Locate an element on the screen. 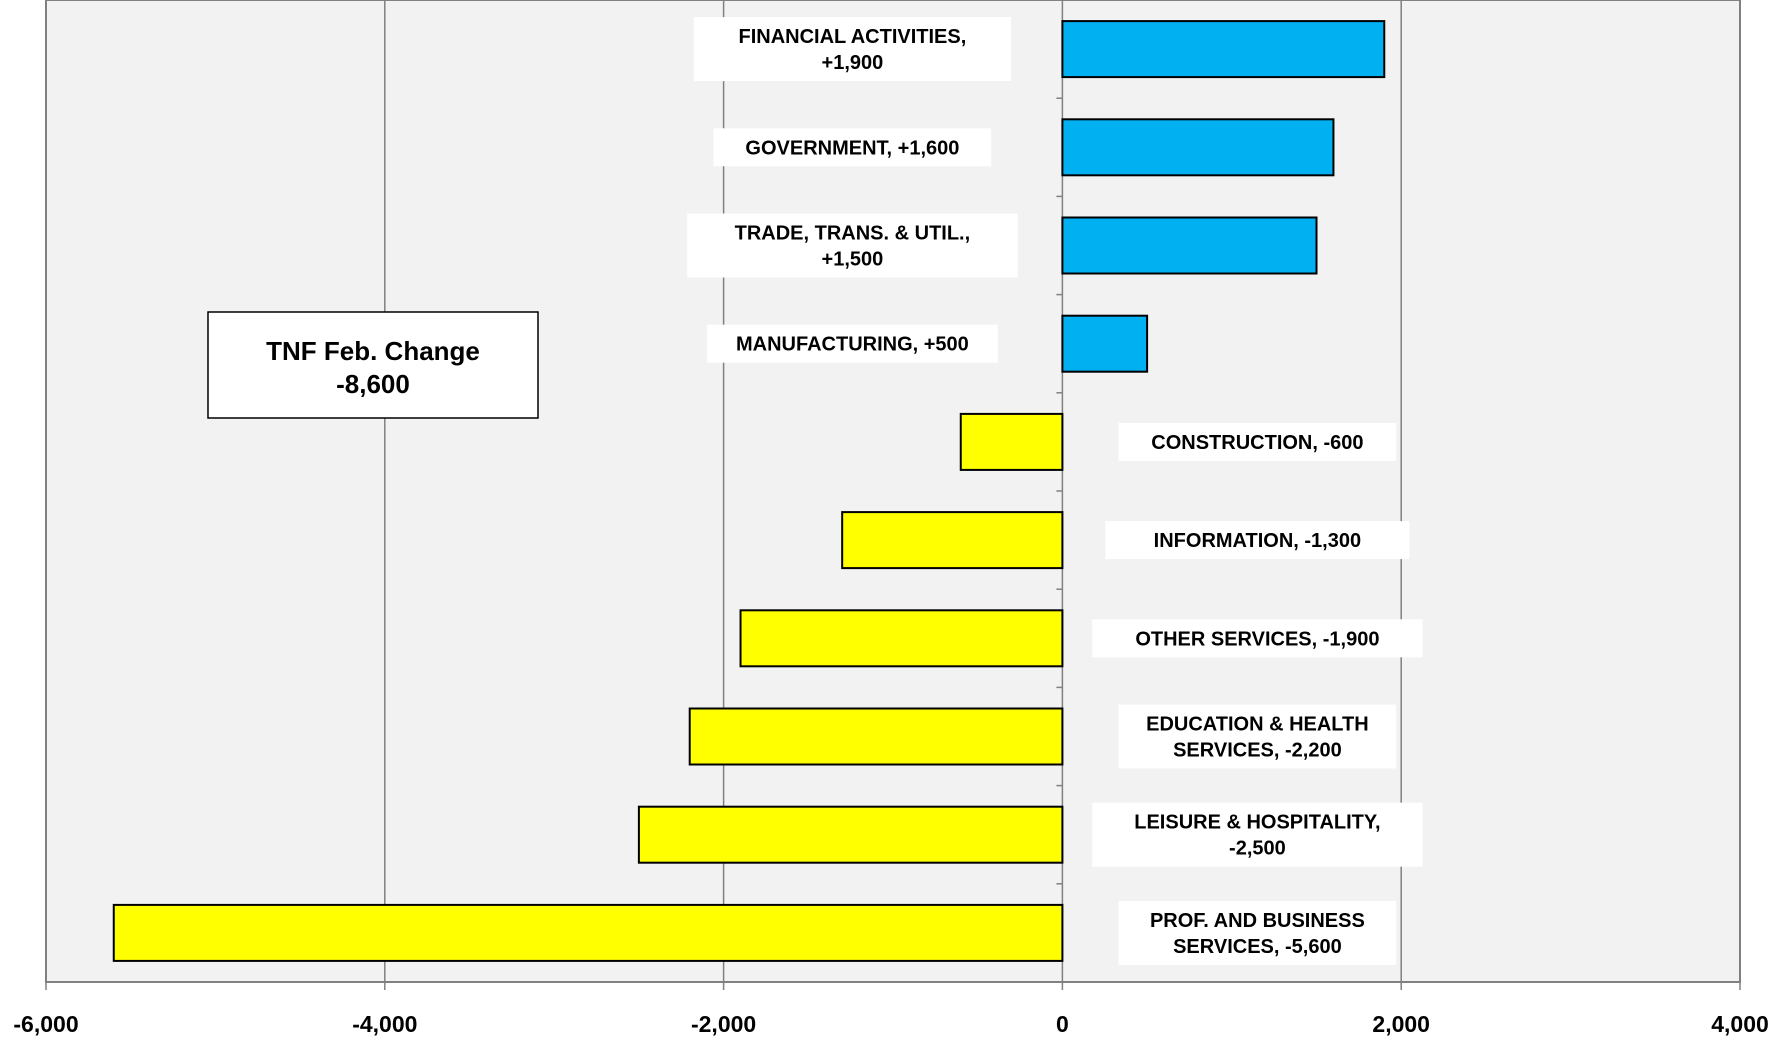 This screenshot has height=1041, width=1776. bar-label: CONSTRUCTION, -600 is located at coordinates (1257, 443).